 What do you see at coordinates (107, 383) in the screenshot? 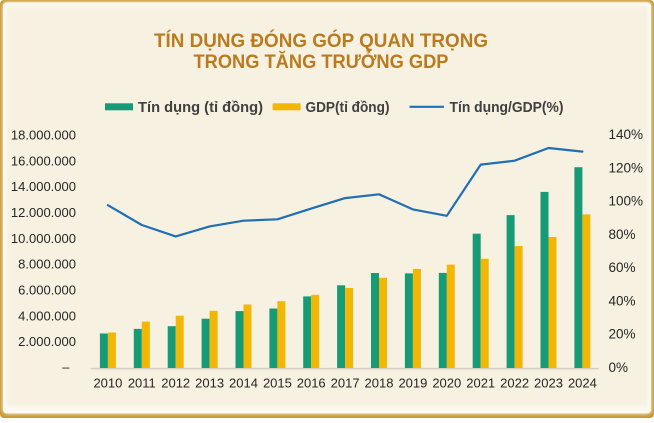
I see `svg-text: 2010` at bounding box center [107, 383].